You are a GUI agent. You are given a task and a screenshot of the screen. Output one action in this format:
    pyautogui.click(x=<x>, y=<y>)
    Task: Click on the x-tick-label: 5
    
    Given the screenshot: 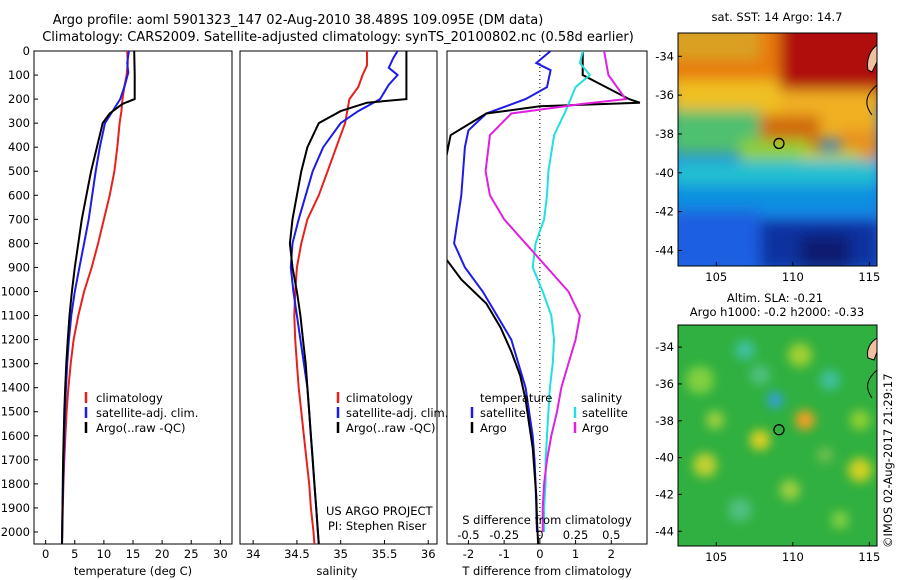 What is the action you would take?
    pyautogui.click(x=74, y=554)
    